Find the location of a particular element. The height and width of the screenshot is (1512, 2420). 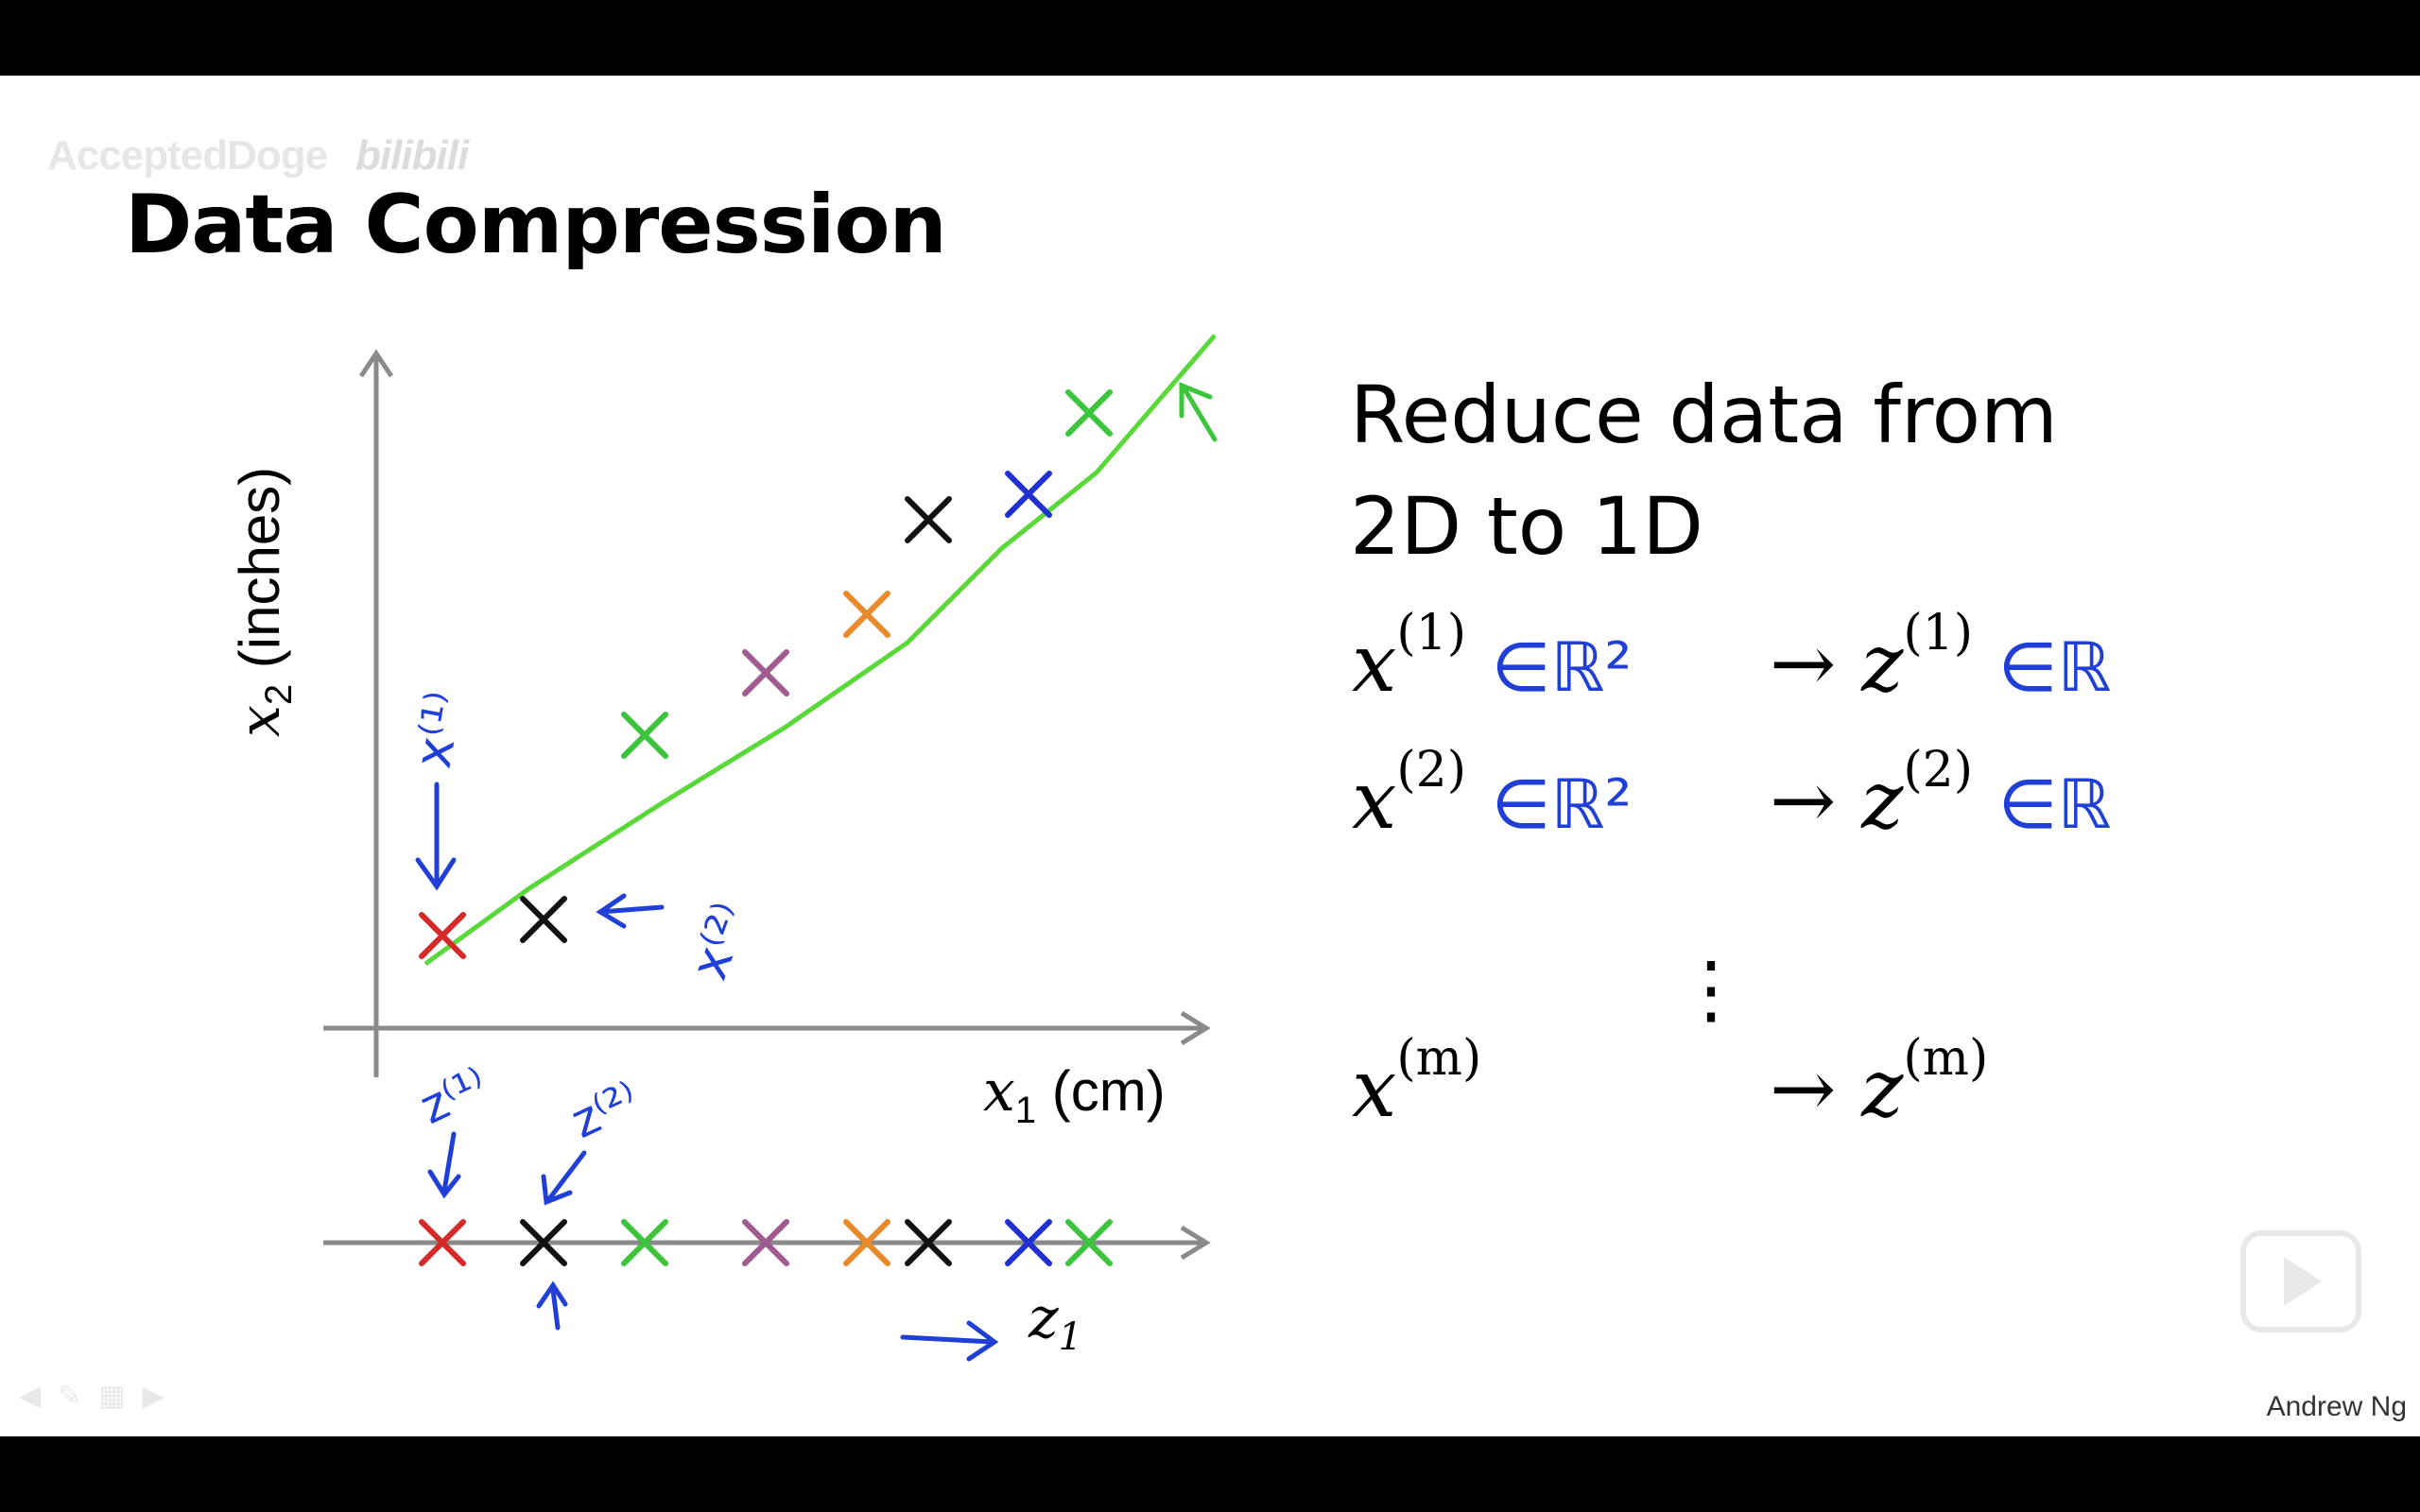

mapping-row-m-target: → z(m) is located at coordinates (1879, 1082).